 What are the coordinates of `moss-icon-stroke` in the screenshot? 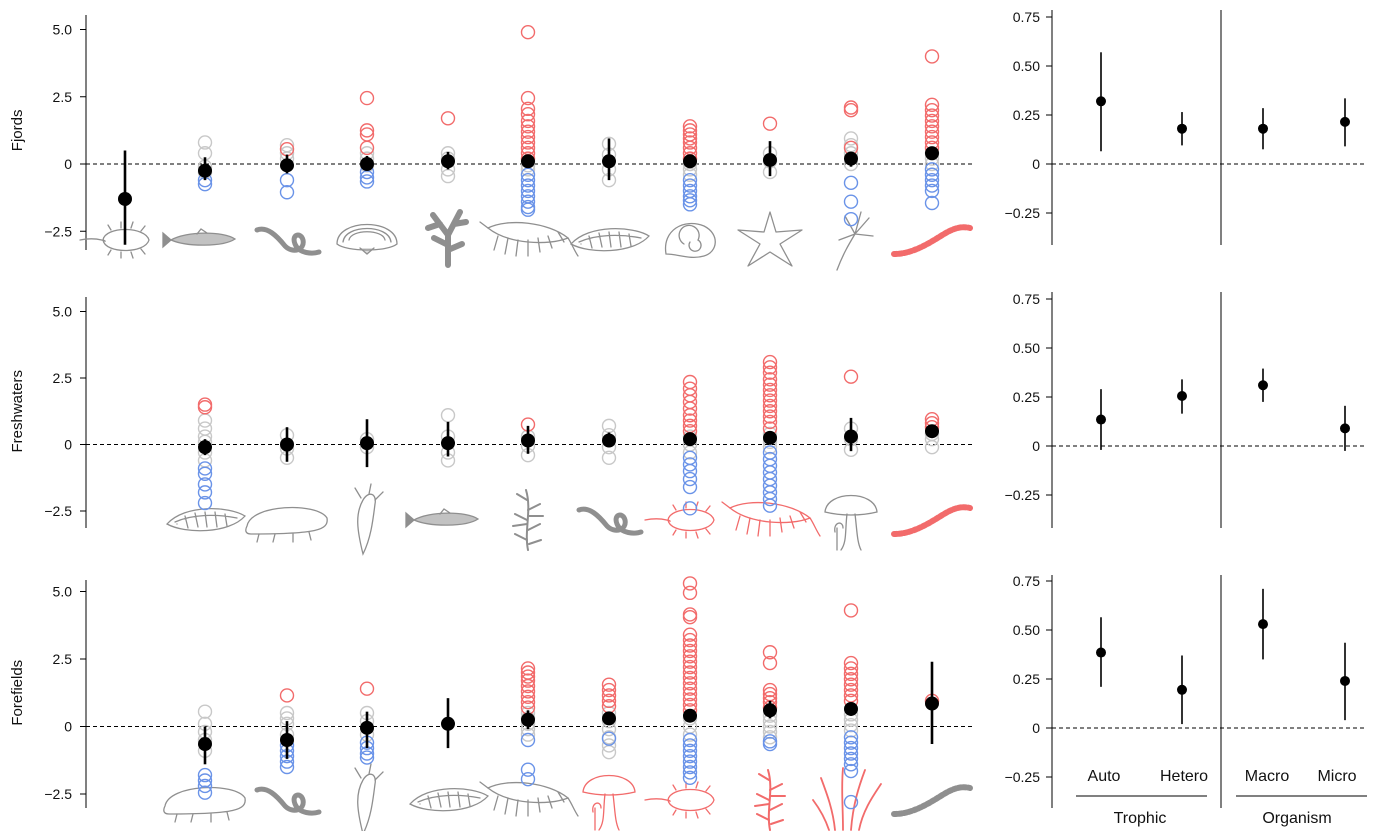 It's located at (770, 799).